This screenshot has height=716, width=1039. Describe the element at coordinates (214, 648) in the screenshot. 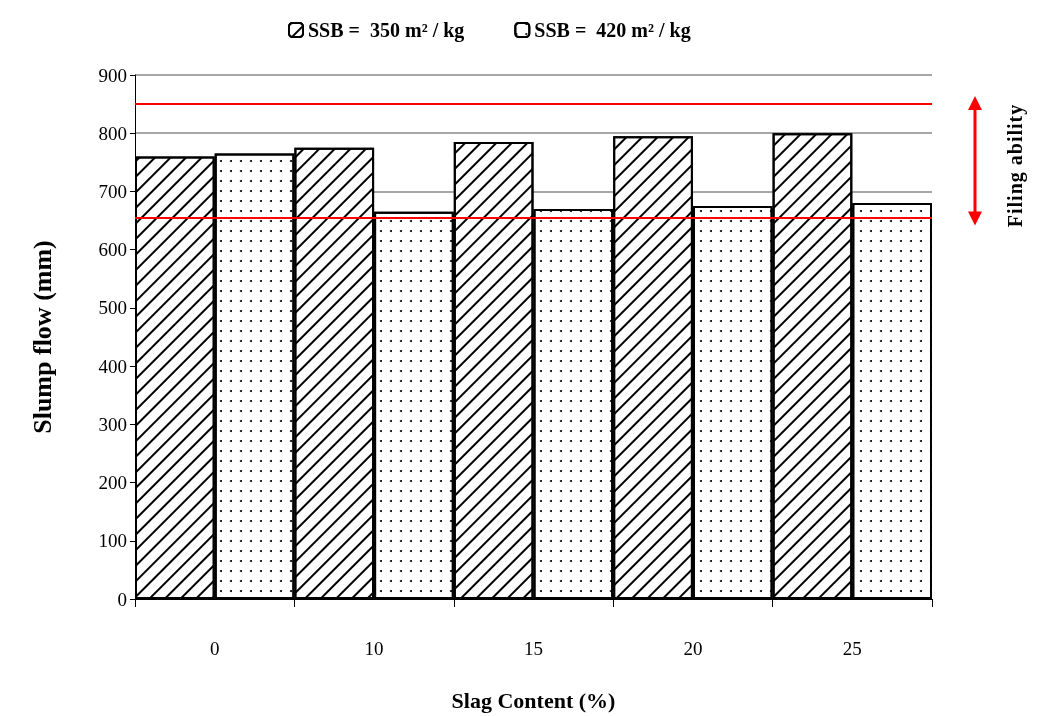

I see `x-tick-label: 0` at that location.